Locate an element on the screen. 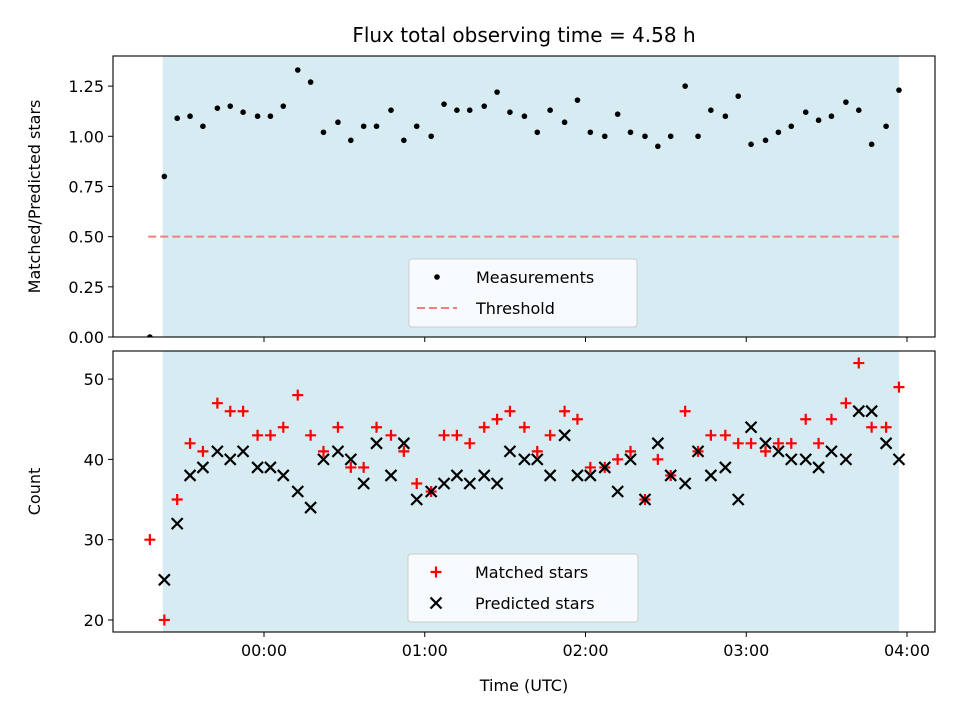 This screenshot has height=720, width=960. x-tick-label: 03:00 is located at coordinates (746, 650).